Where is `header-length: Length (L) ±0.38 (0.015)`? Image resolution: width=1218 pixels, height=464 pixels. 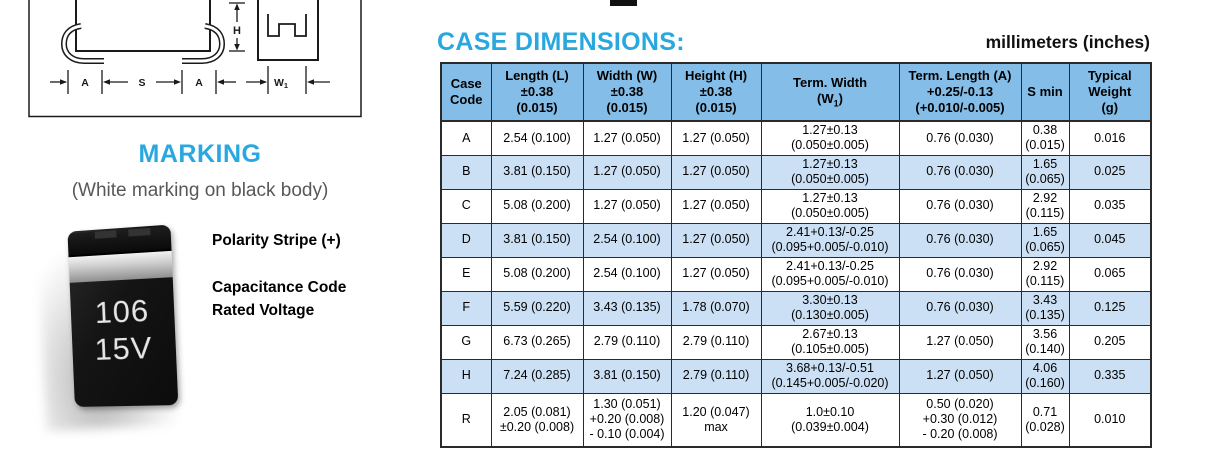 header-length: Length (L) ±0.38 (0.015) is located at coordinates (537, 92).